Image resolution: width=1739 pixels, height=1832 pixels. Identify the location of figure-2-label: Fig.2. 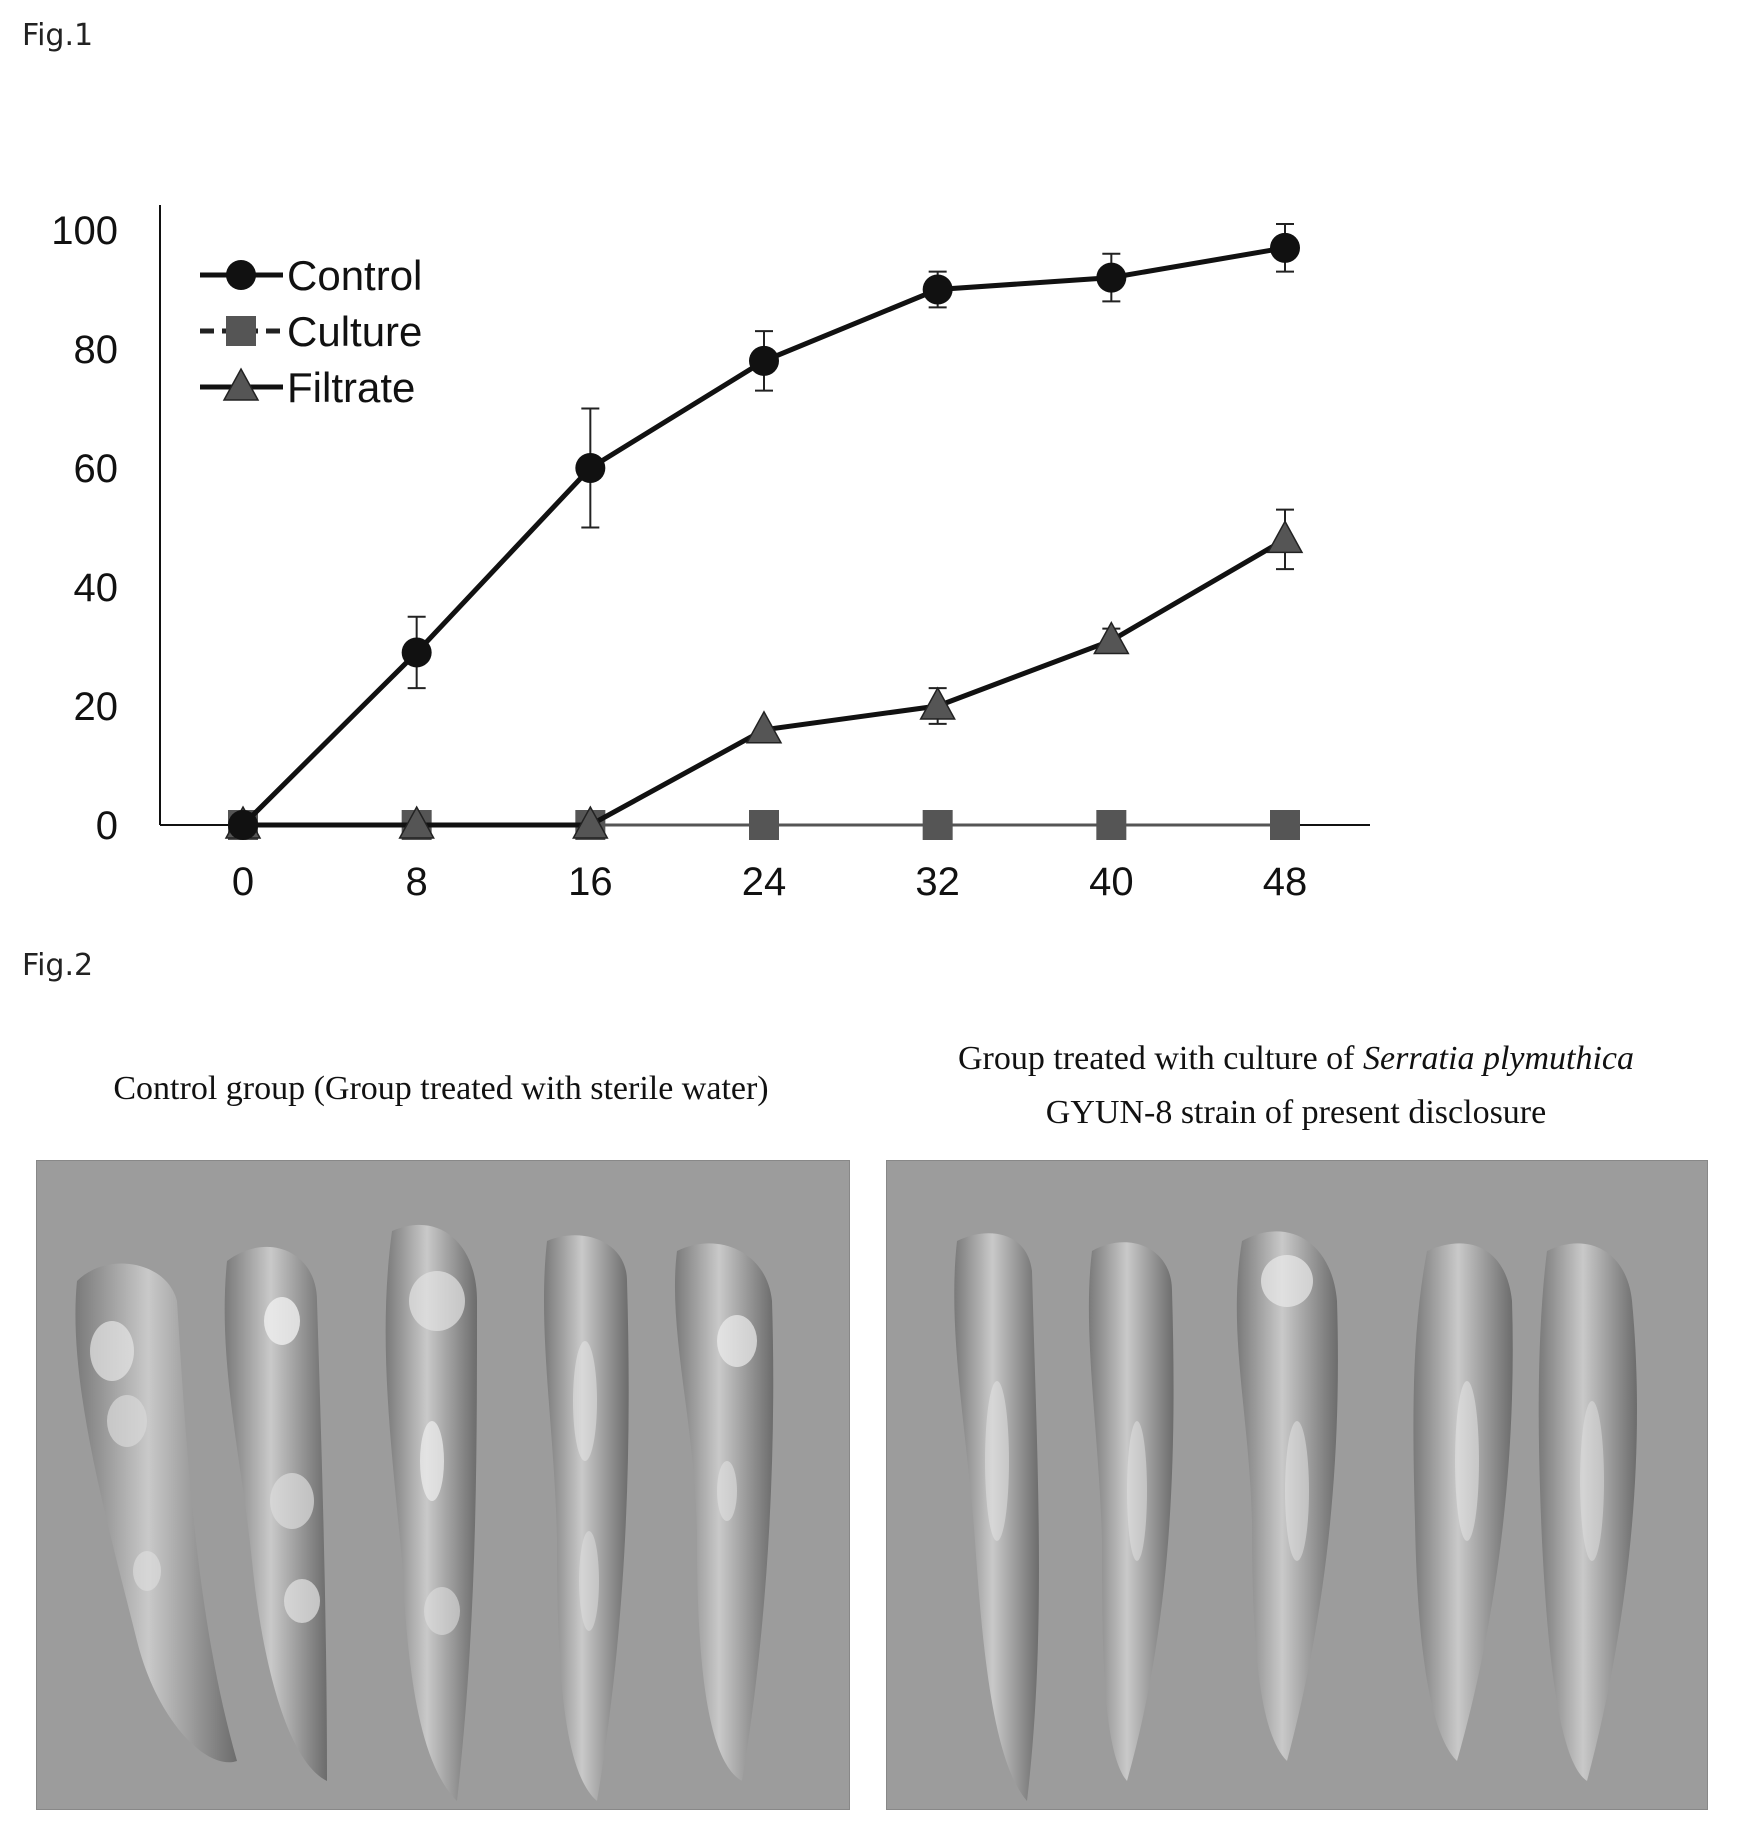
(58, 965).